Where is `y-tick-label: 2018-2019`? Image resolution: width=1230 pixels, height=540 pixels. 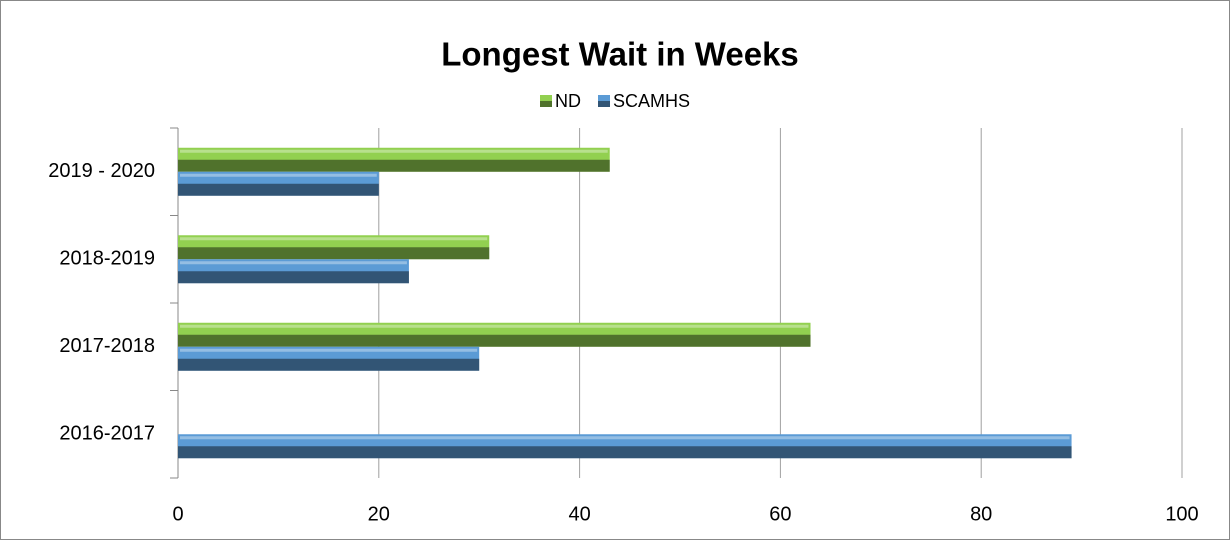 y-tick-label: 2018-2019 is located at coordinates (107, 259).